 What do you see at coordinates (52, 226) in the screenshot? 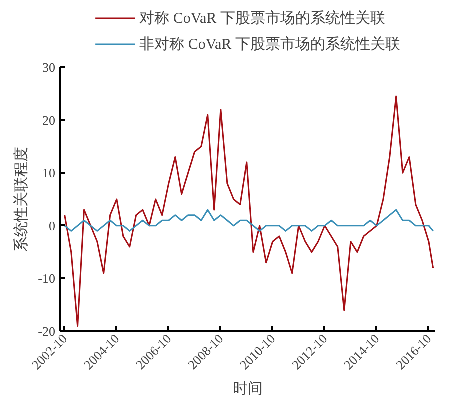
I see `y-tick-label: 0` at bounding box center [52, 226].